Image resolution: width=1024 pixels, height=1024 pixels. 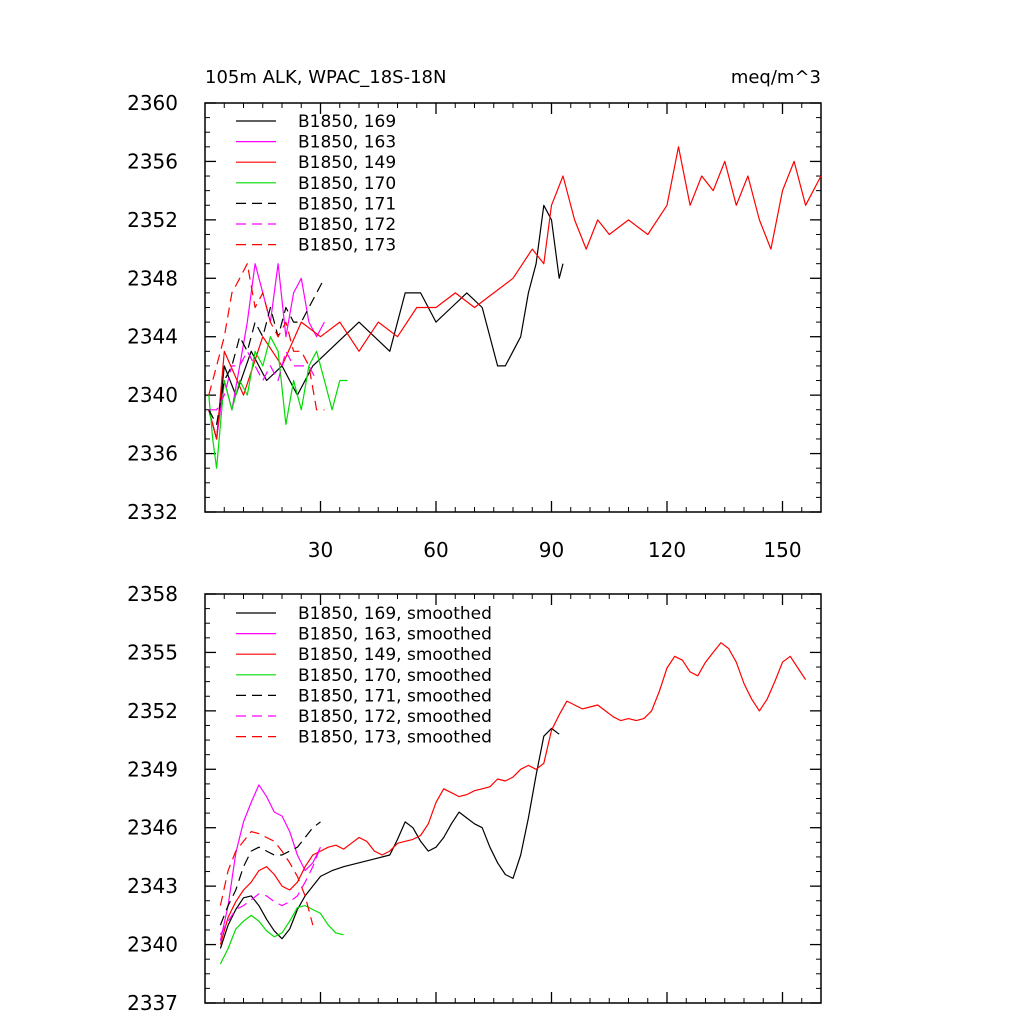 I want to click on y-tick-label: 2355, so click(x=152, y=652).